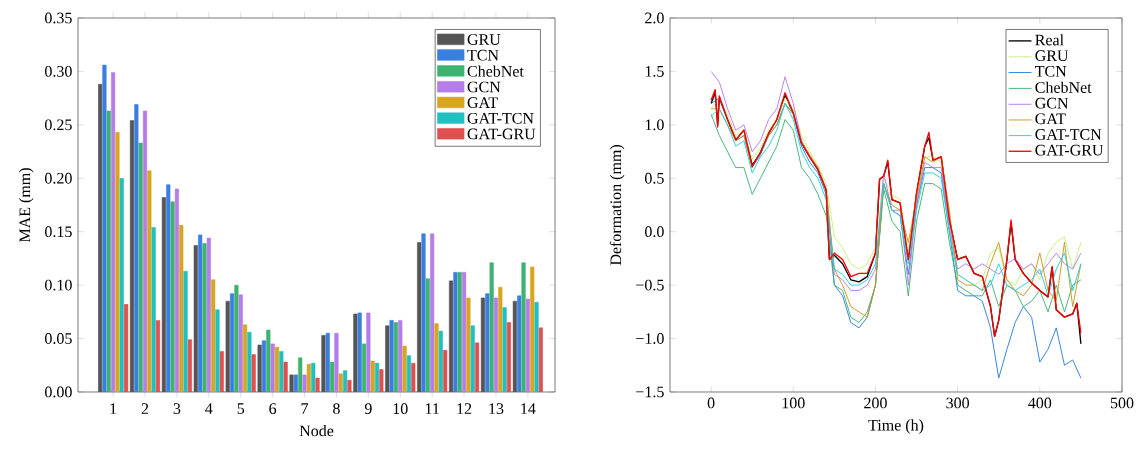 The height and width of the screenshot is (452, 1146). Describe the element at coordinates (793, 403) in the screenshot. I see `x-tick-label: 100` at that location.